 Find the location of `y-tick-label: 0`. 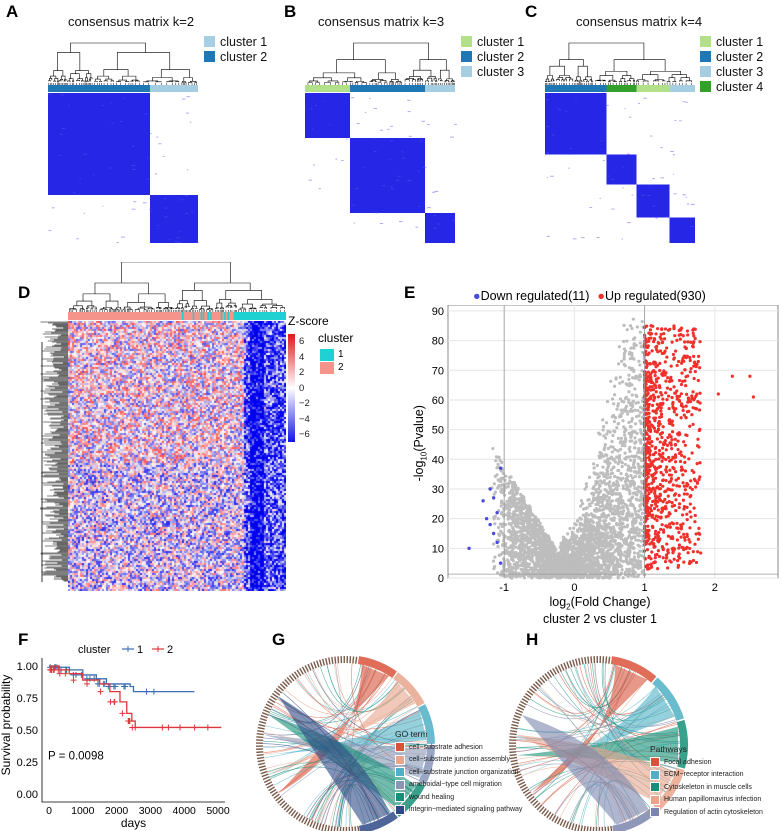

y-tick-label: 0 is located at coordinates (441, 579).